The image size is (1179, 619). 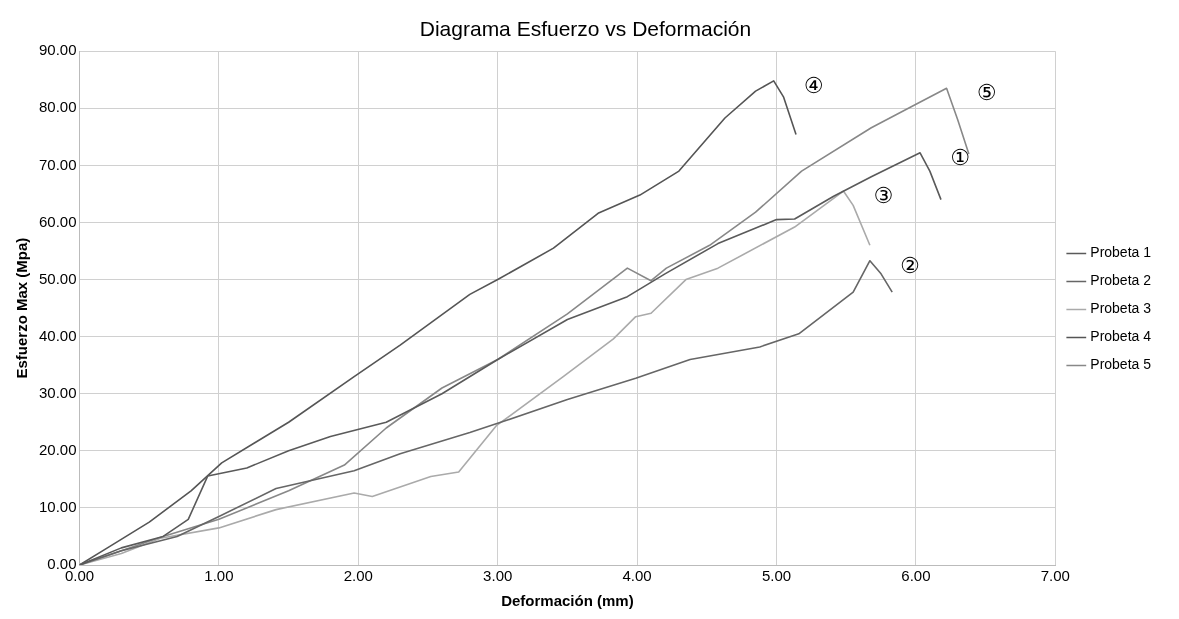 What do you see at coordinates (883, 196) in the screenshot?
I see `annotation: ③` at bounding box center [883, 196].